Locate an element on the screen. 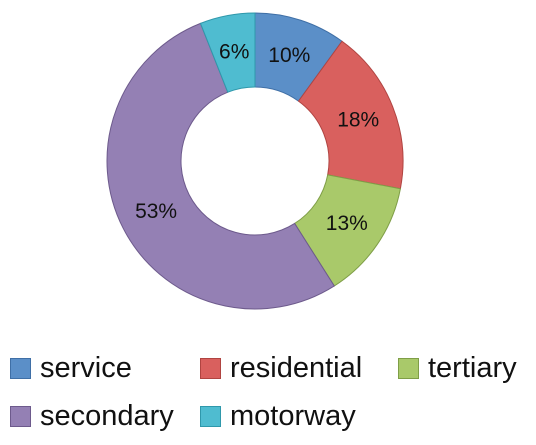  legend-label-motorway: motorway is located at coordinates (293, 416).